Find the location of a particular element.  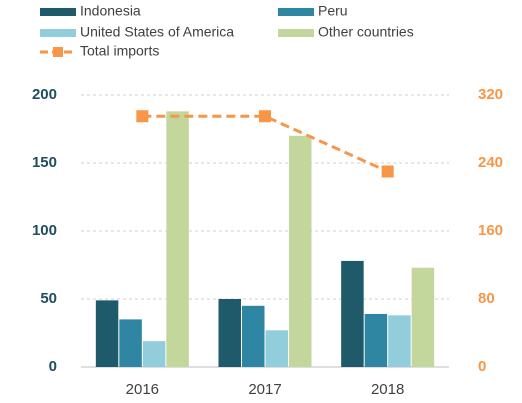

legend-label: Indonesia is located at coordinates (110, 11).